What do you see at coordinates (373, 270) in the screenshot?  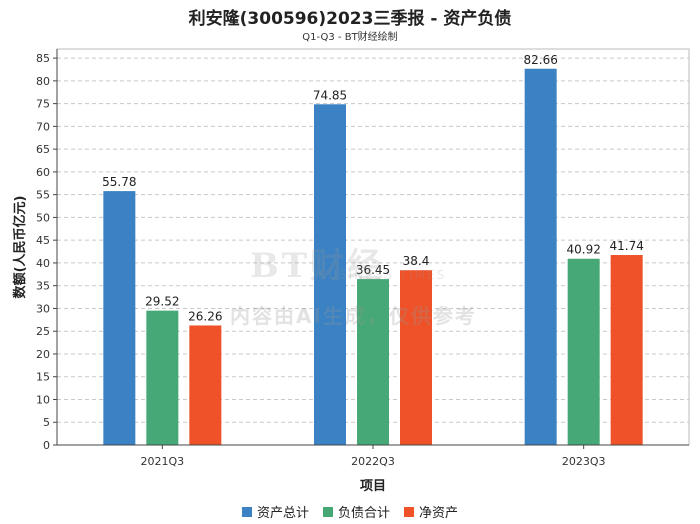 I see `data-label: 36.45` at bounding box center [373, 270].